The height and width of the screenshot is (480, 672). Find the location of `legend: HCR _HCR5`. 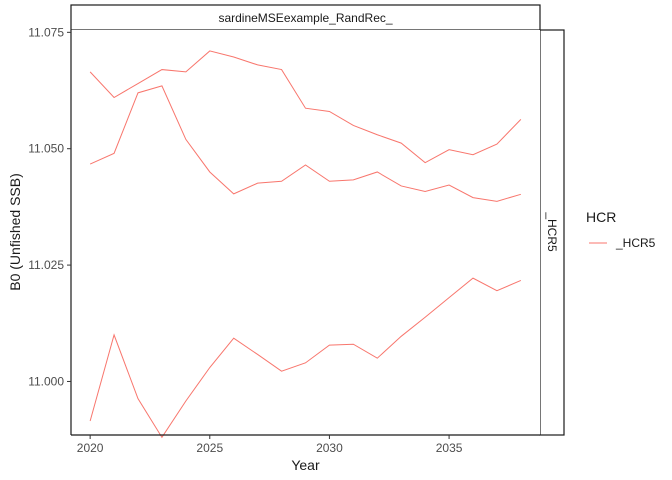

legend: HCR _HCR5 is located at coordinates (621, 229).